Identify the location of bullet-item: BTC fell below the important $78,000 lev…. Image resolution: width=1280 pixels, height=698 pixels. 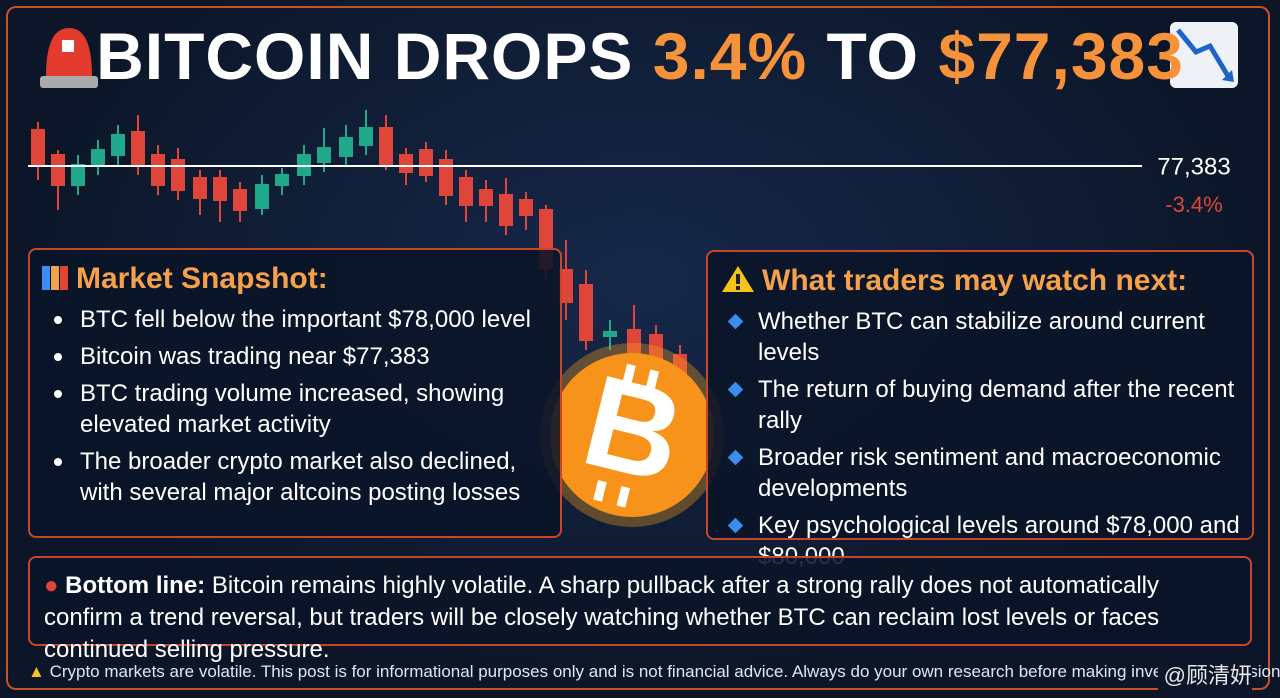
(295, 319).